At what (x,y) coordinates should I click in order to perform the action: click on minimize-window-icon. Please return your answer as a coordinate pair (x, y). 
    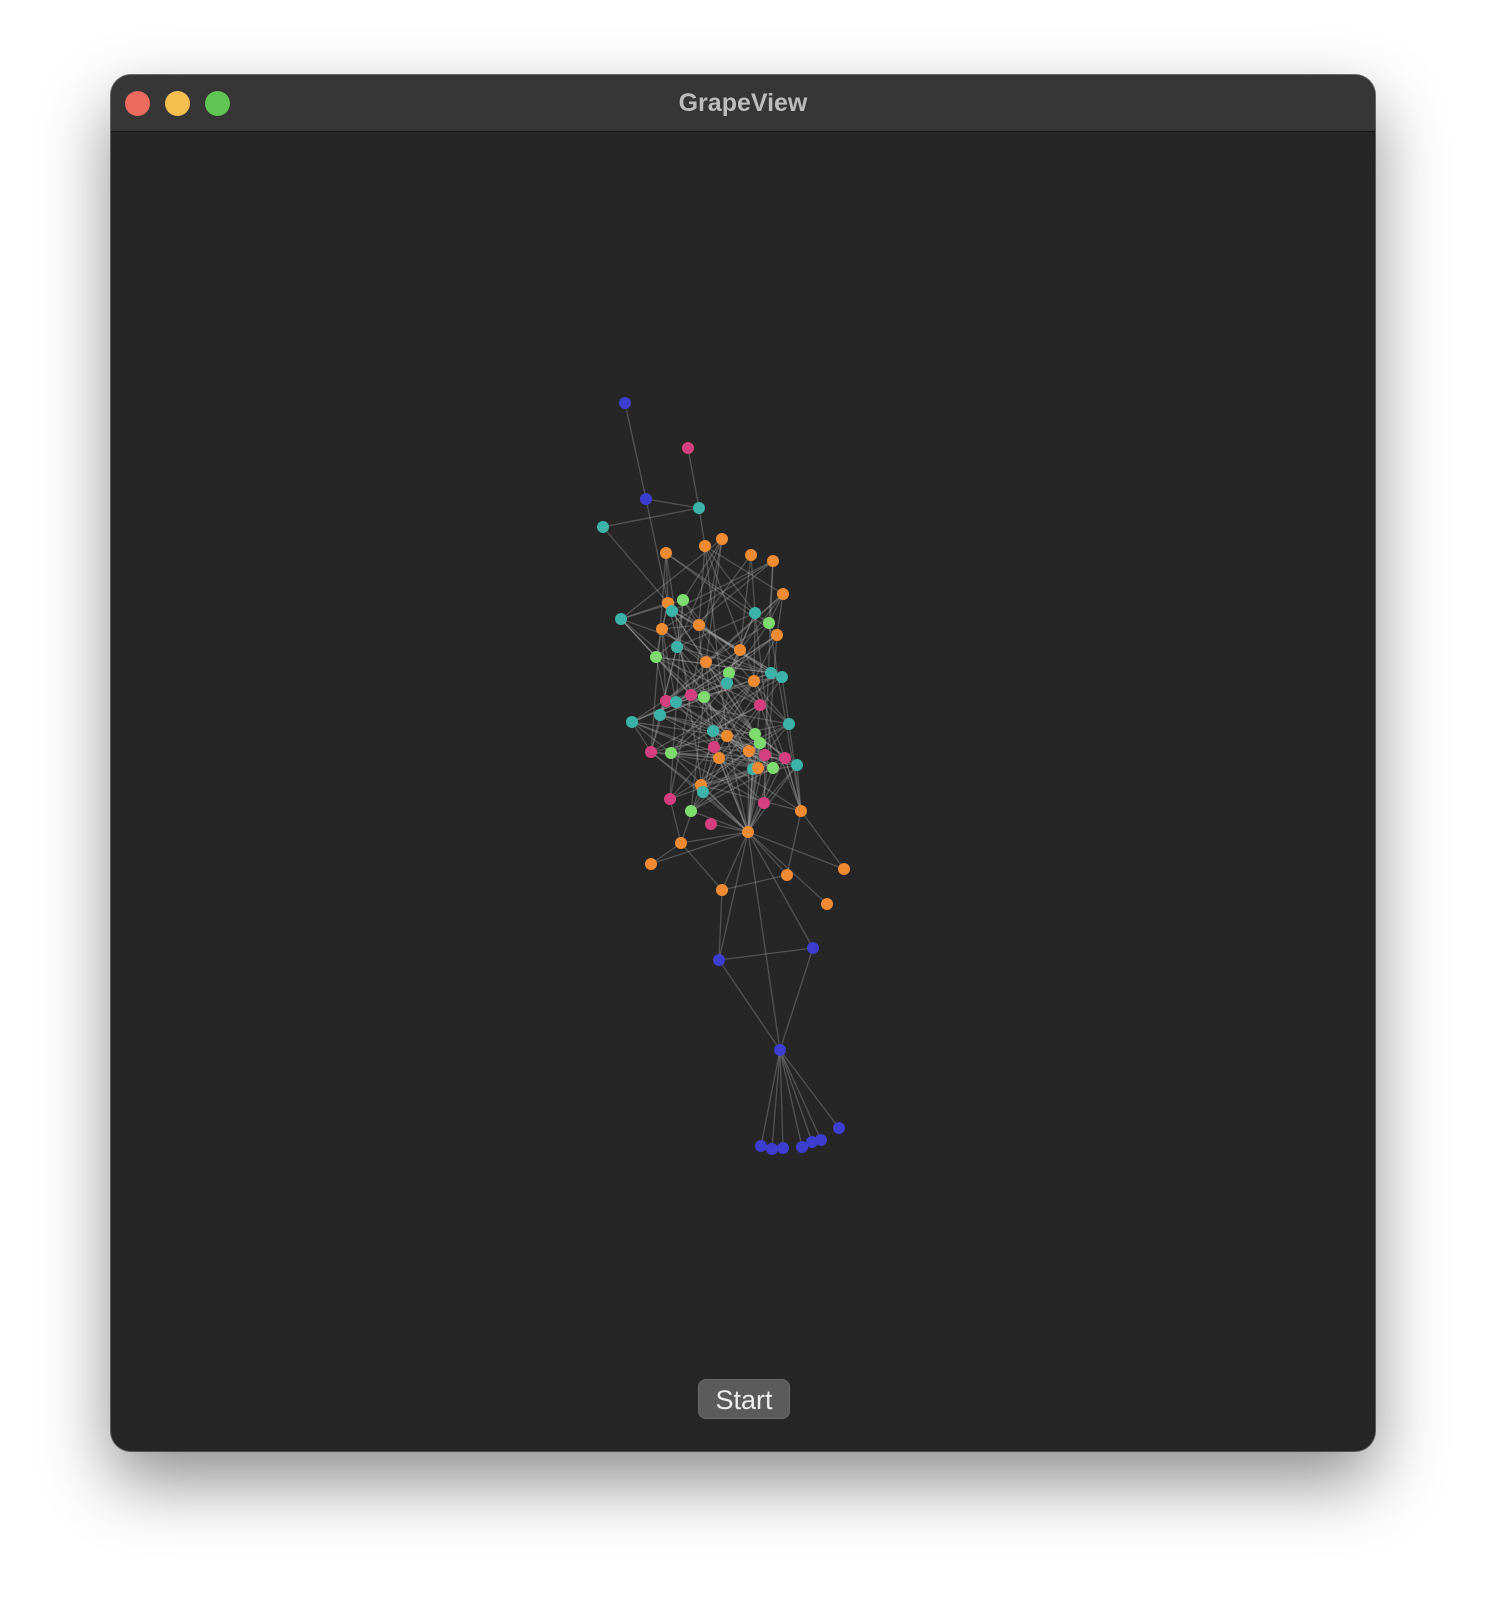
    Looking at the image, I should click on (177, 103).